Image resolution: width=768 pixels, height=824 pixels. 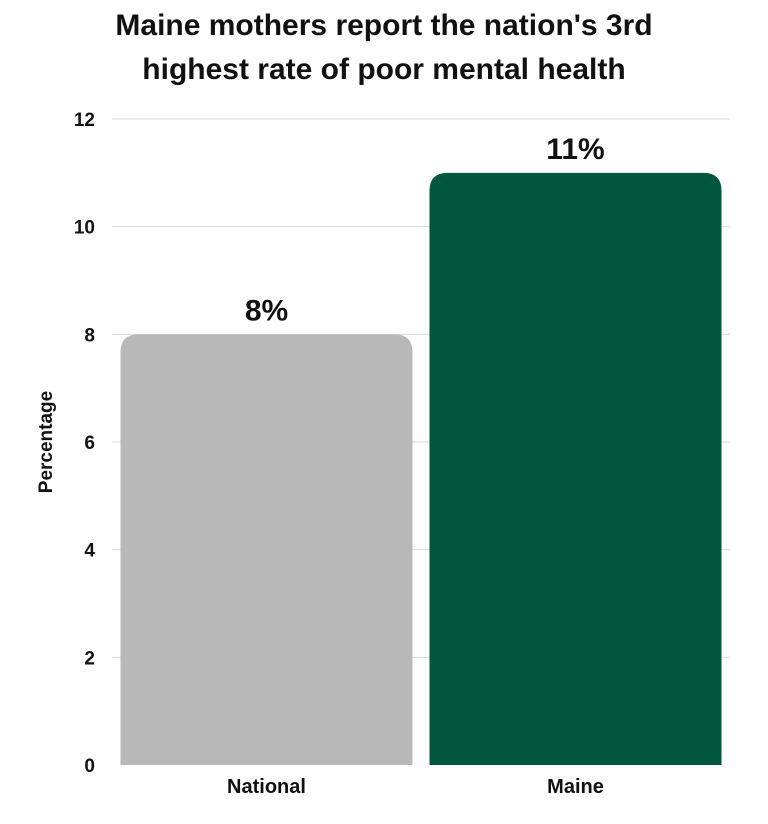 What do you see at coordinates (575, 149) in the screenshot?
I see `data-label-maine: 11%` at bounding box center [575, 149].